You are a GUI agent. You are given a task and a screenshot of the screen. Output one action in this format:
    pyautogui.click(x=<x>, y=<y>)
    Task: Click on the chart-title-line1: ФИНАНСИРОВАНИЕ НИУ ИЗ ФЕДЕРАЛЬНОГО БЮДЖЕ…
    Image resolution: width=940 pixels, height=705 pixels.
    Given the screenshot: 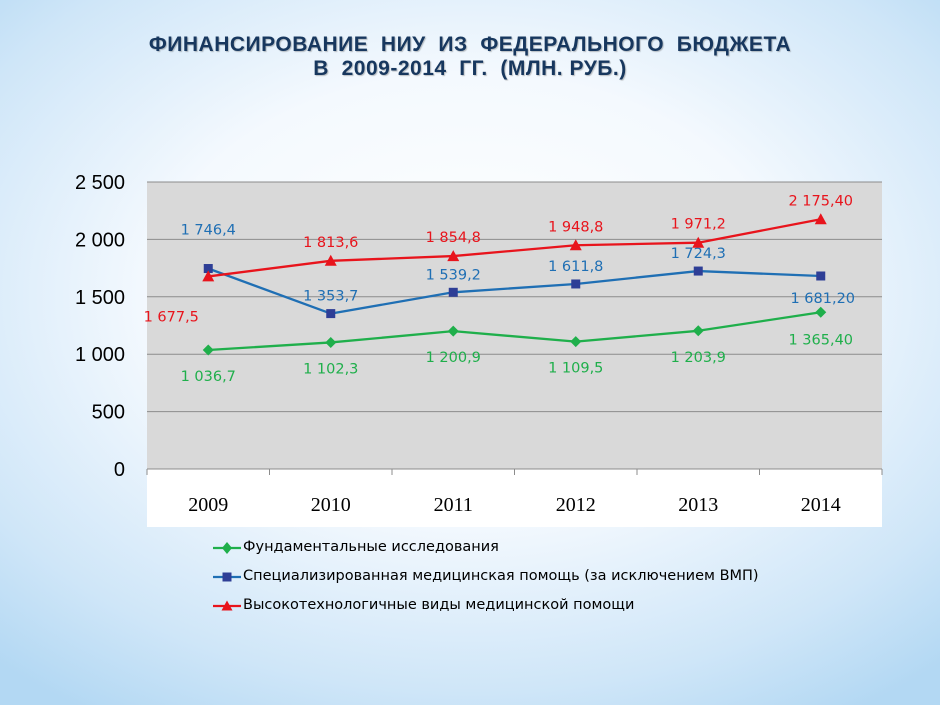 What is the action you would take?
    pyautogui.click(x=470, y=44)
    